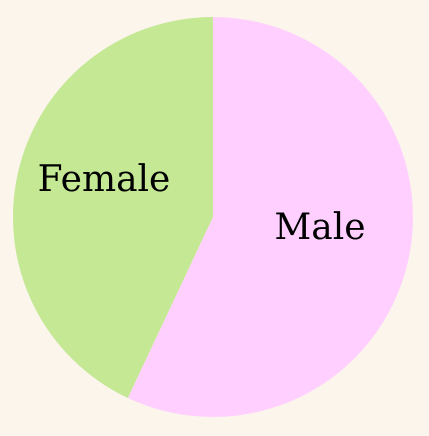  I want to click on pie-label-female: Female, so click(104, 179).